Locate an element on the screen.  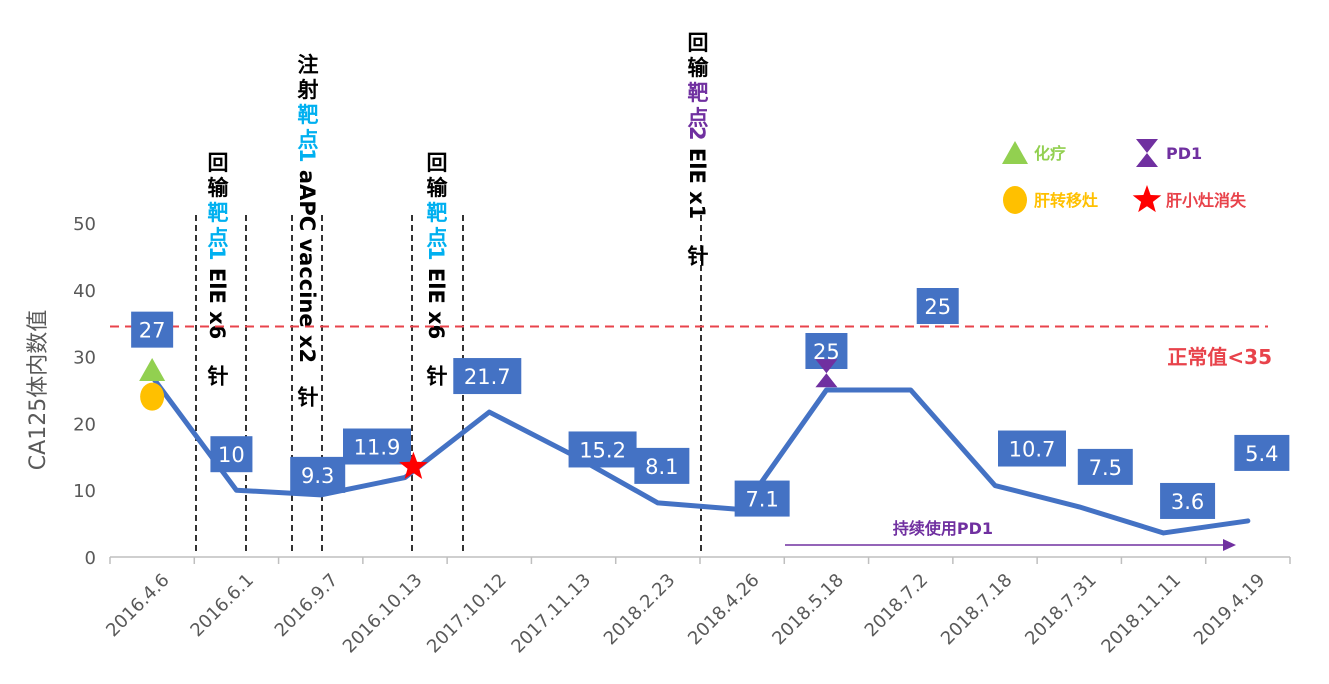
data-label: 10.7 is located at coordinates (1032, 450).